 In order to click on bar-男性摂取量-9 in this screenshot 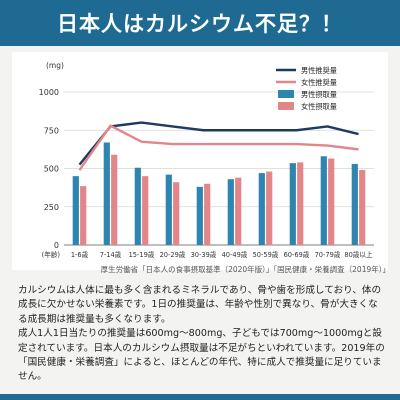, I will do `click(354, 204)`.